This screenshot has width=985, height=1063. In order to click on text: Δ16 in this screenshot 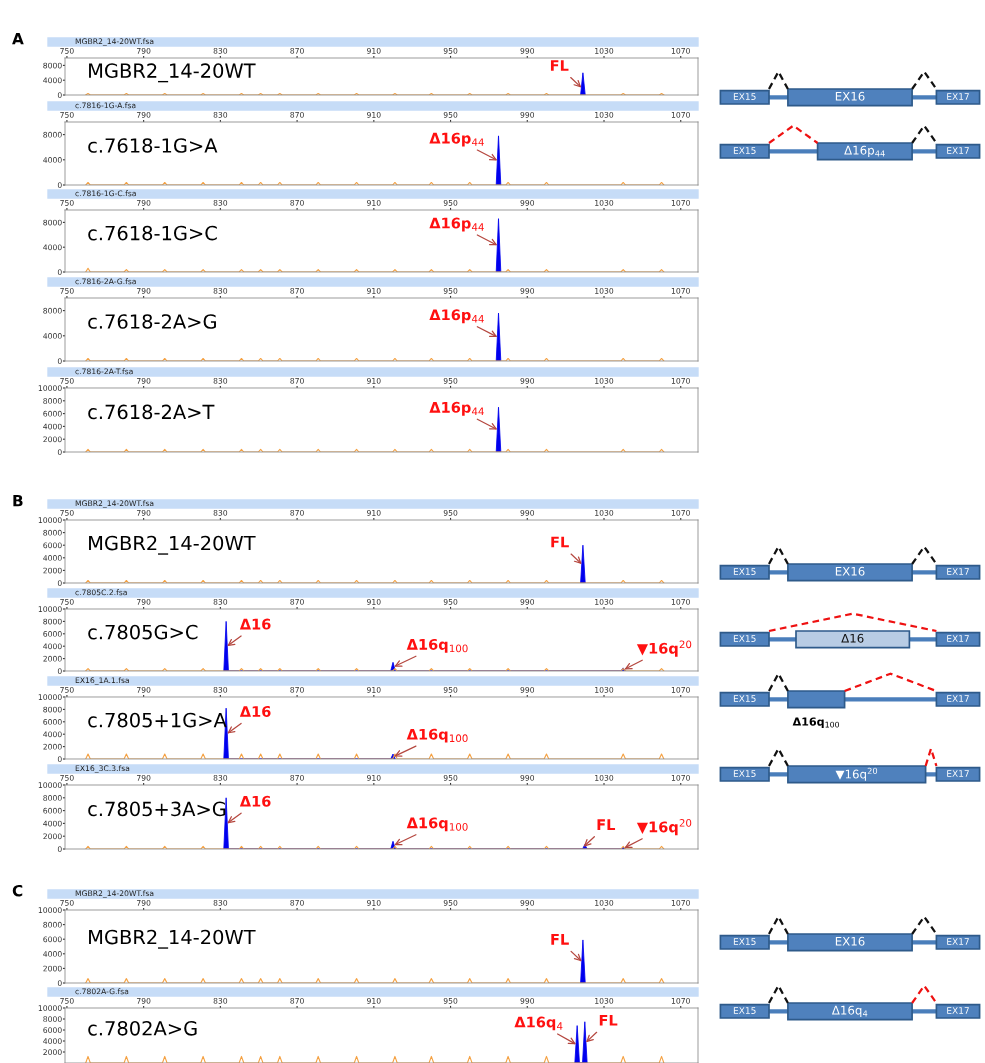, I will do `click(852, 638)`.